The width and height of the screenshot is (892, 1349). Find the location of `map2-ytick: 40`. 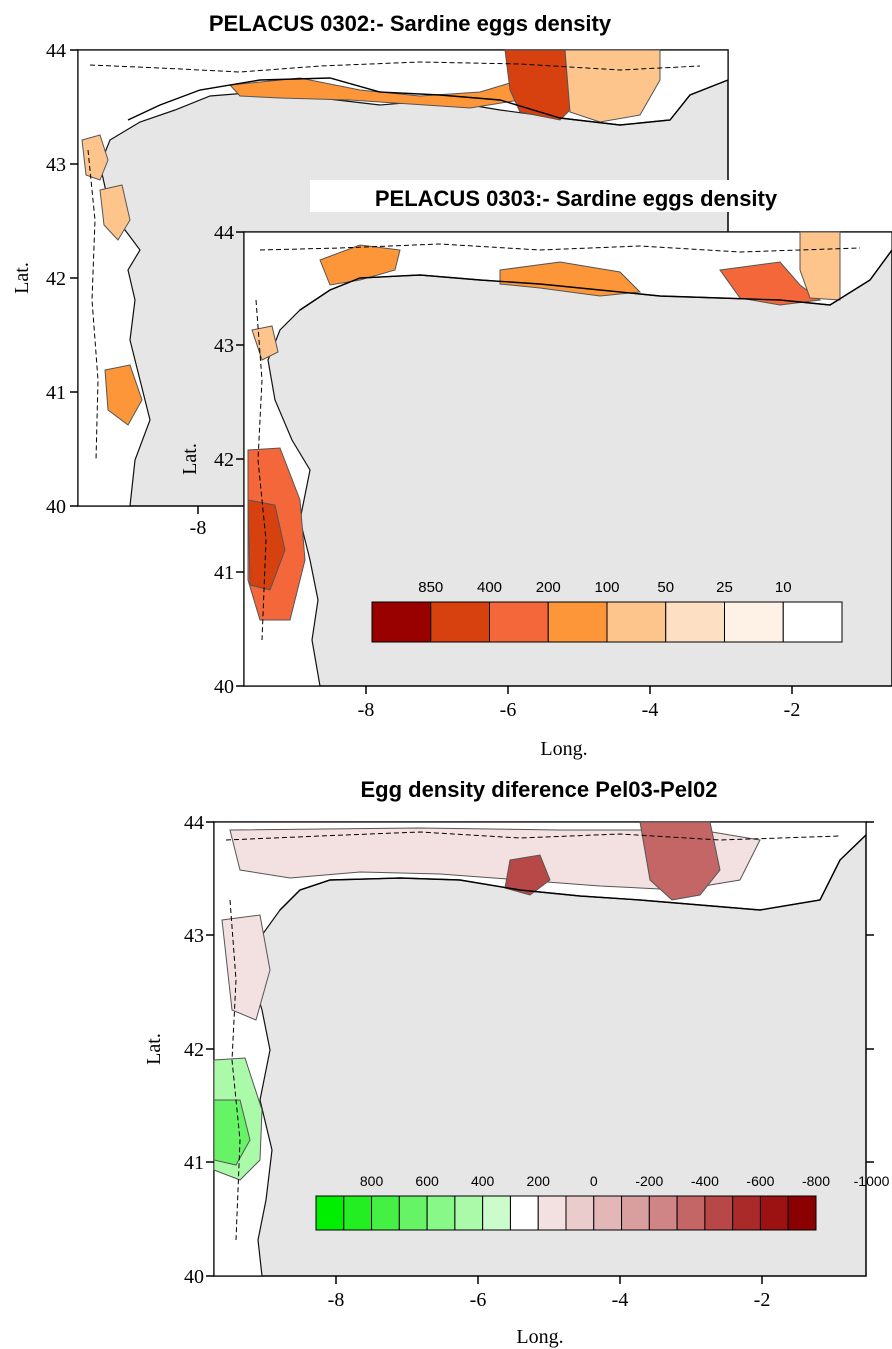

map2-ytick: 40 is located at coordinates (224, 687).